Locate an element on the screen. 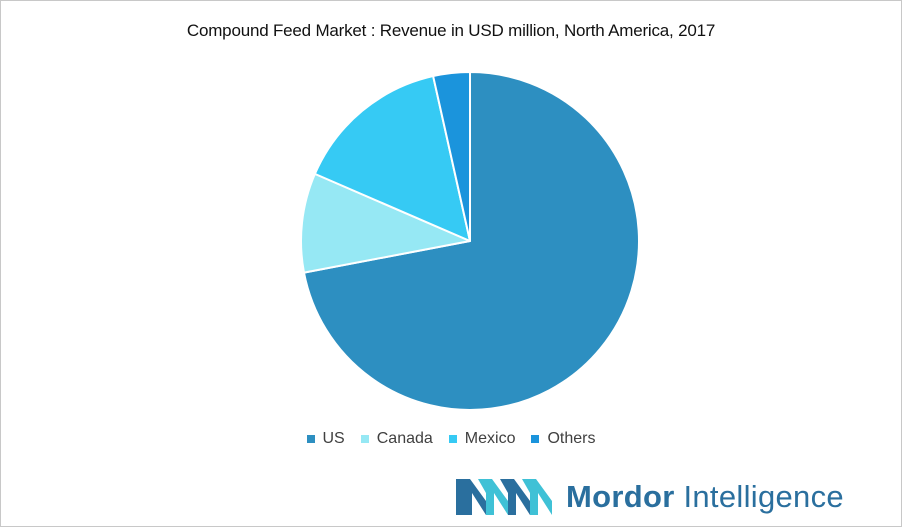 This screenshot has width=902, height=527. legend-item-canada: Canada is located at coordinates (396, 439).